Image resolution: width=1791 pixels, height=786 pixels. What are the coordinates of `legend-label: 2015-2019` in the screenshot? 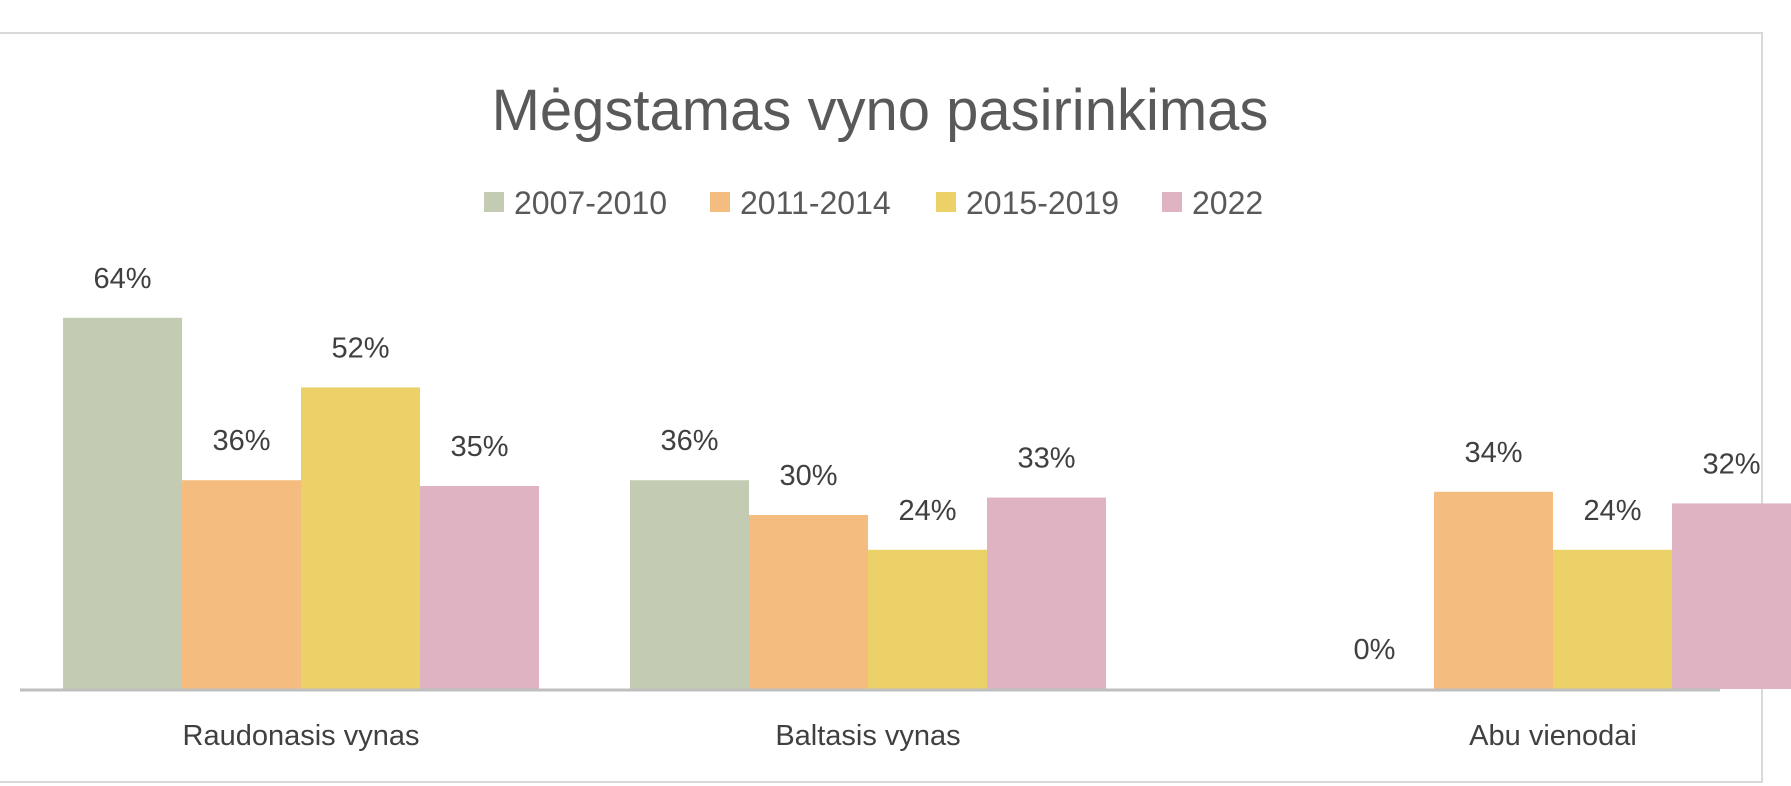 It's located at (1042, 203).